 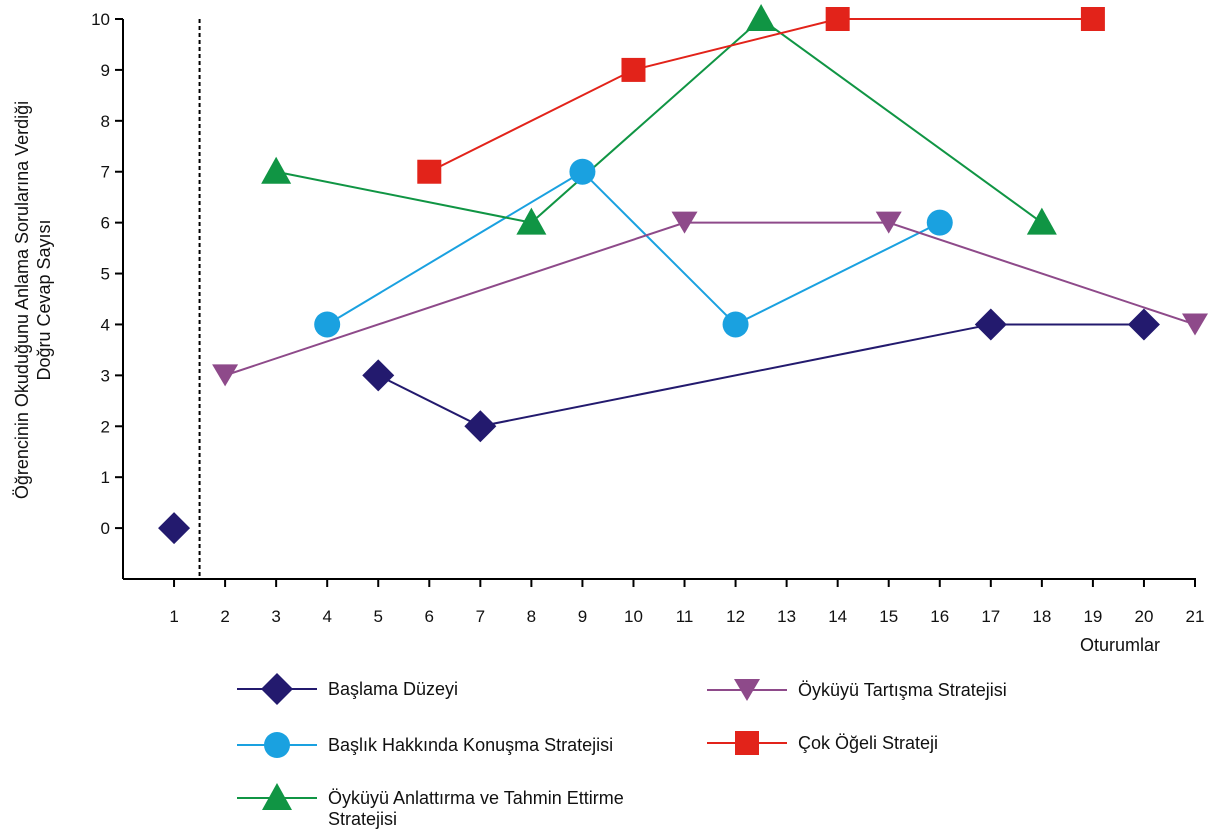 I want to click on legend-label-line: Öyküyü Anlattırma ve Tahmin Ettirme, so click(x=476, y=798).